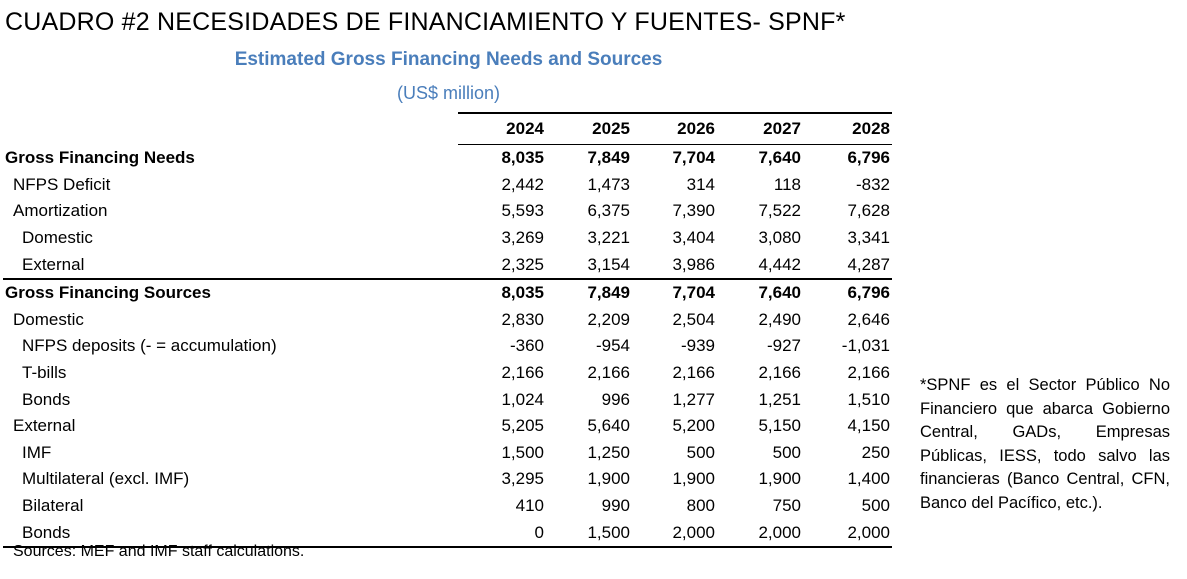 This screenshot has height=579, width=1187. What do you see at coordinates (779, 319) in the screenshot?
I see `row-value: 2,490` at bounding box center [779, 319].